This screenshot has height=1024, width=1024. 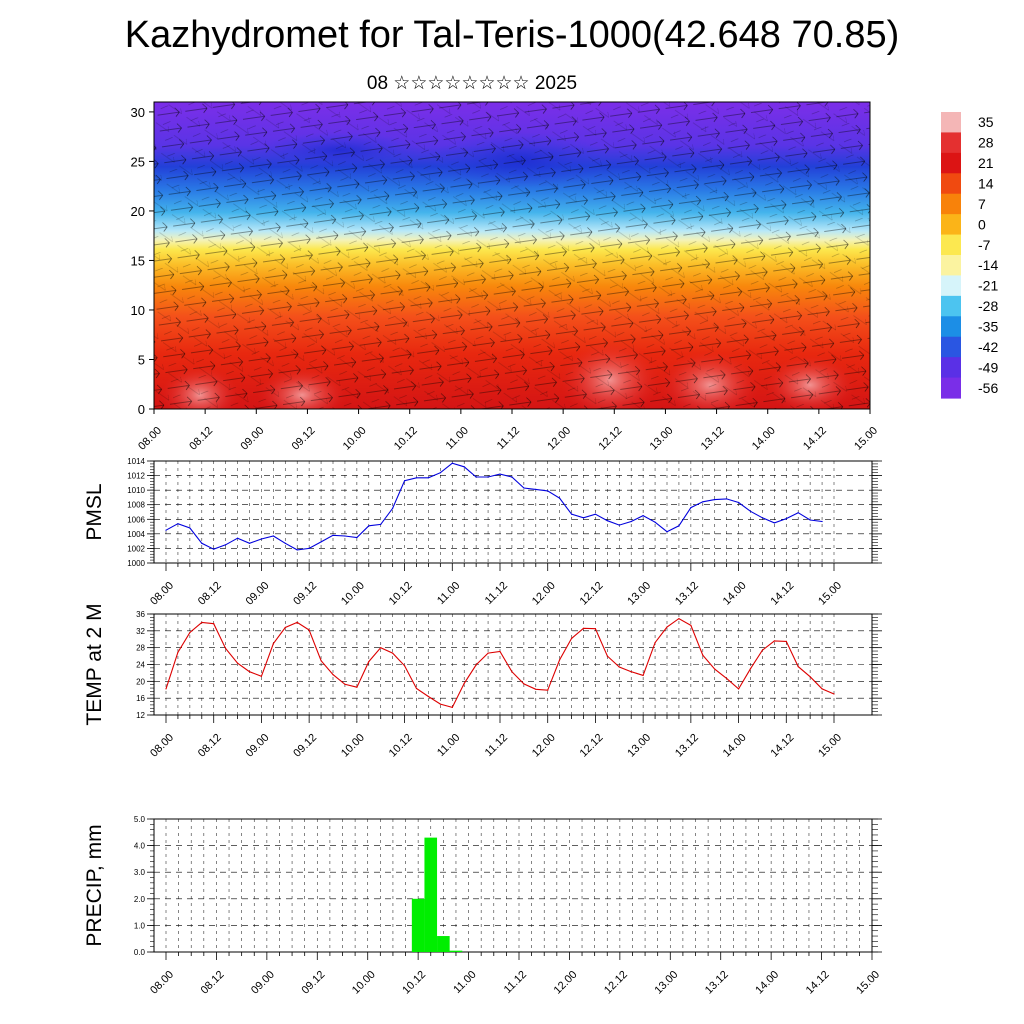 I want to click on colorbar-label: -21, so click(x=988, y=286).